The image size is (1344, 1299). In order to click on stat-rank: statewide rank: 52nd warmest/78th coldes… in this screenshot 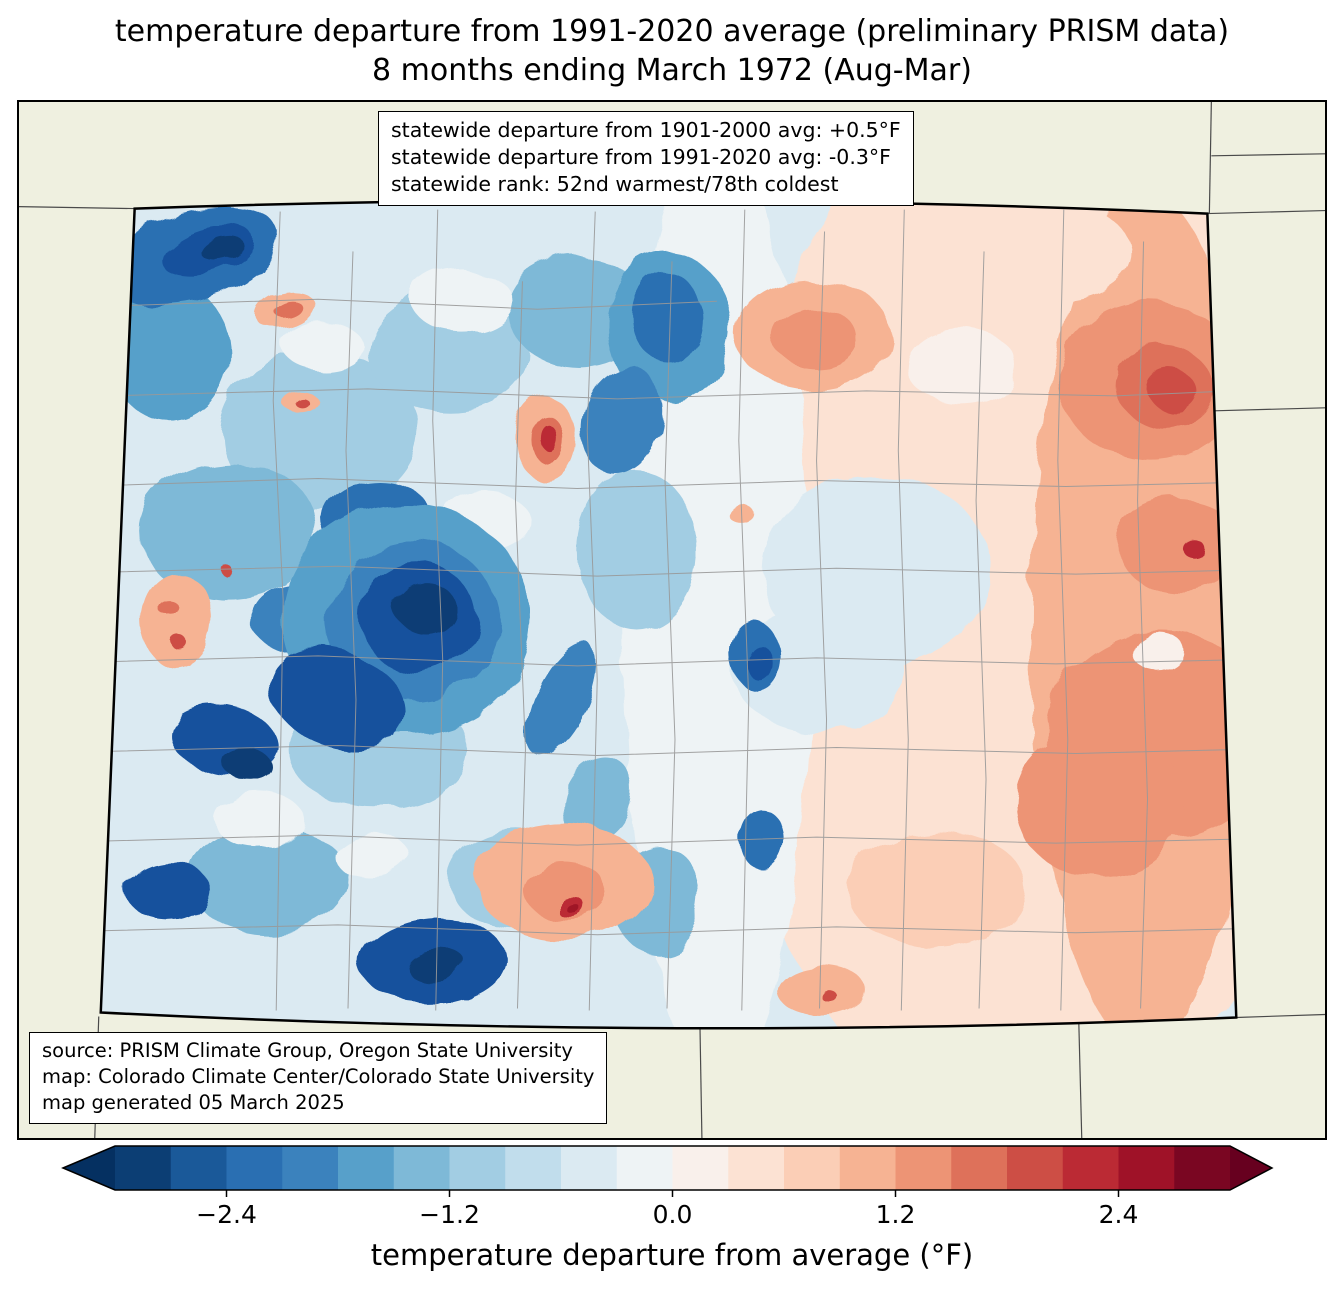, I will do `click(615, 184)`.